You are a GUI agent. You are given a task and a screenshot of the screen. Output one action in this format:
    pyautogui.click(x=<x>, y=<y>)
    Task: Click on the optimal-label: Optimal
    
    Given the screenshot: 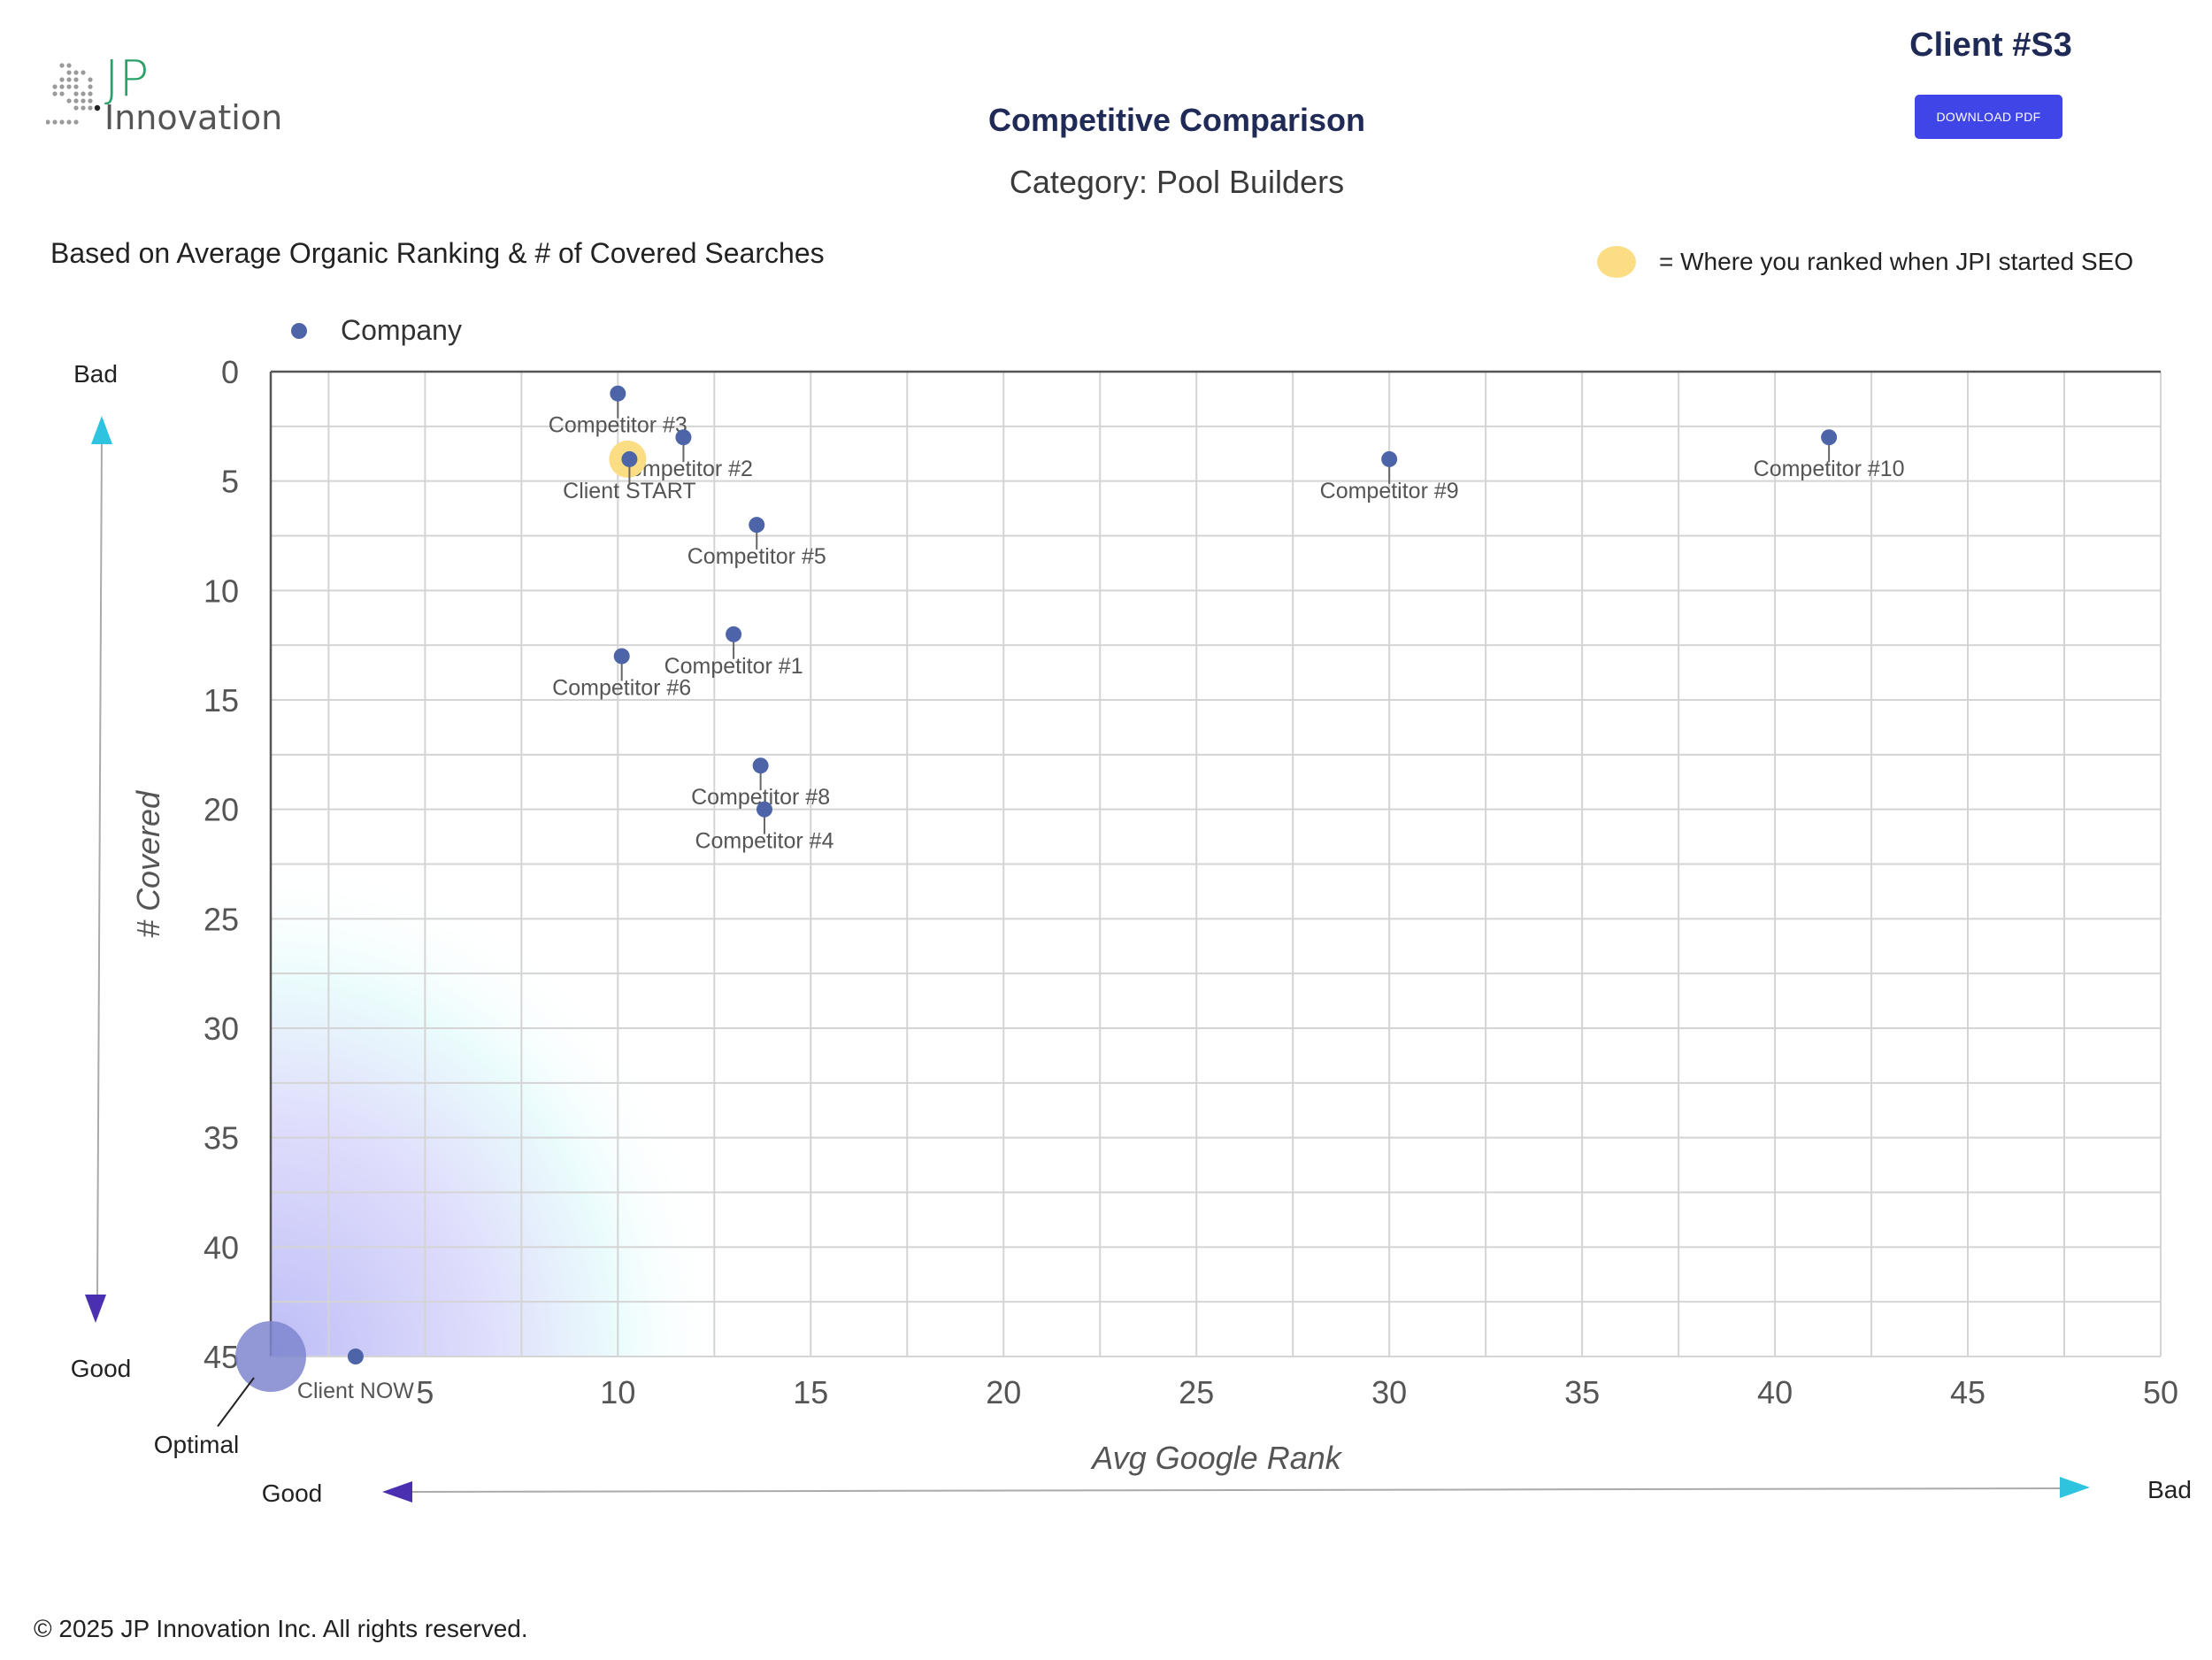 What is the action you would take?
    pyautogui.click(x=197, y=1444)
    